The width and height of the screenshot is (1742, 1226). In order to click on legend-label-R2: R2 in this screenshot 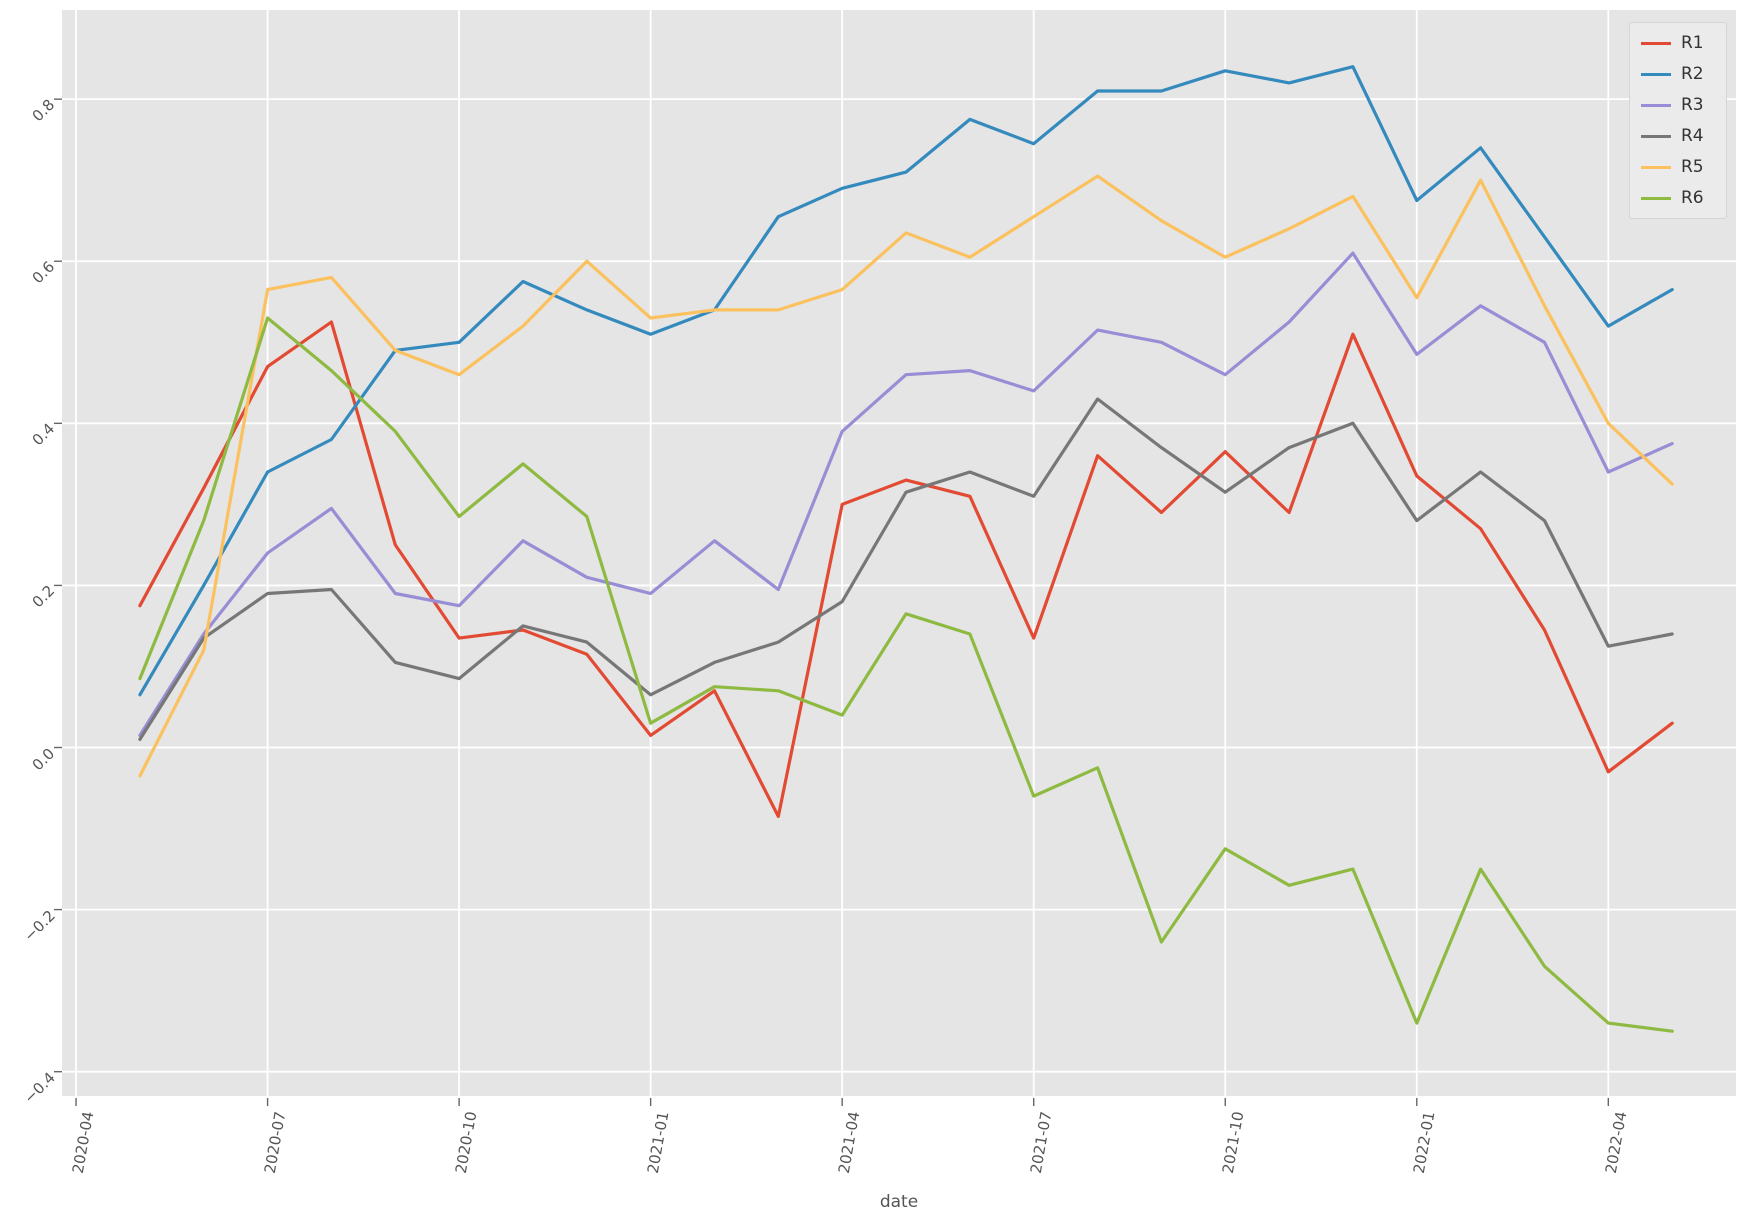, I will do `click(1692, 74)`.